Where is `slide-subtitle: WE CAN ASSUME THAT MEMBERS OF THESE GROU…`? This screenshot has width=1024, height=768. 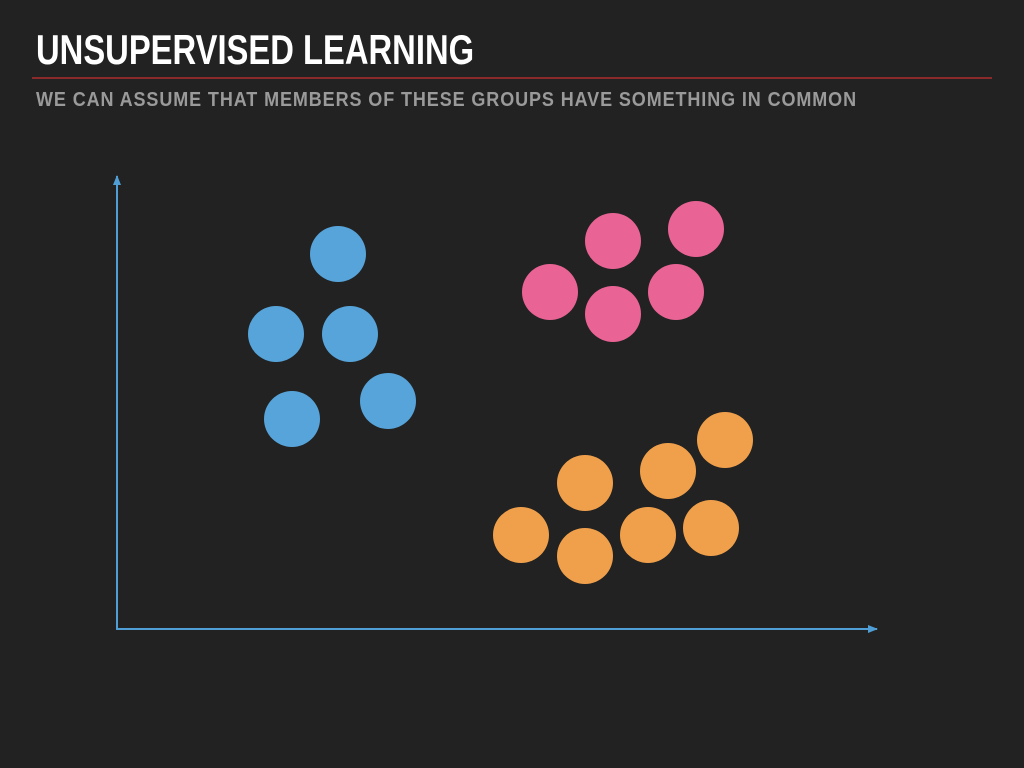 slide-subtitle: WE CAN ASSUME THAT MEMBERS OF THESE GROU… is located at coordinates (446, 100).